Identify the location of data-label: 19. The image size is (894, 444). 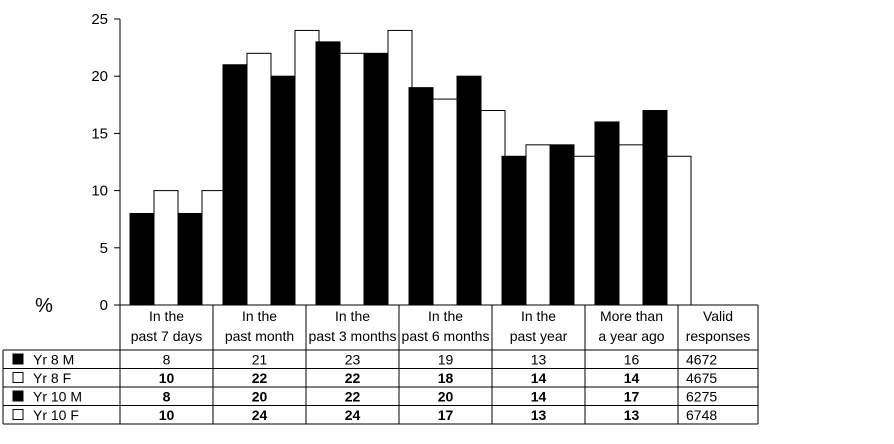
(446, 359).